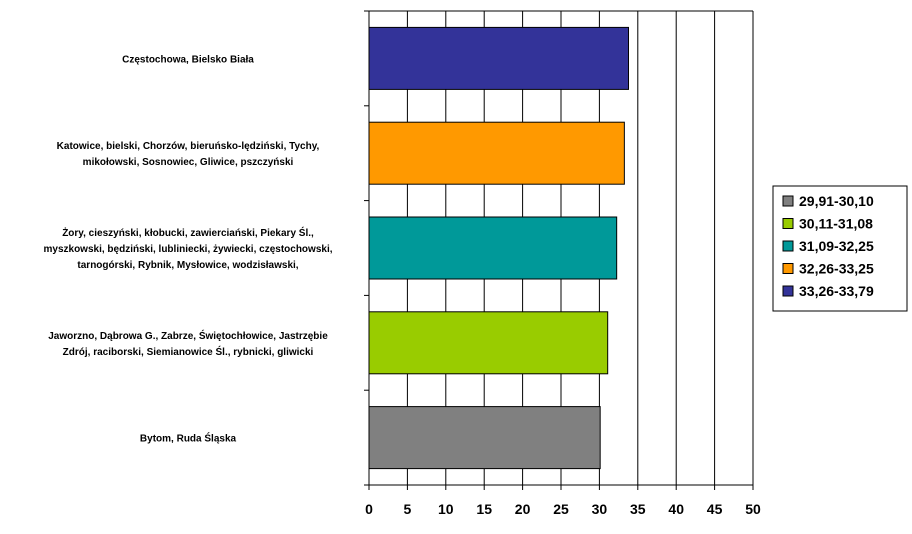  What do you see at coordinates (638, 509) in the screenshot?
I see `x-tick-label: 35` at bounding box center [638, 509].